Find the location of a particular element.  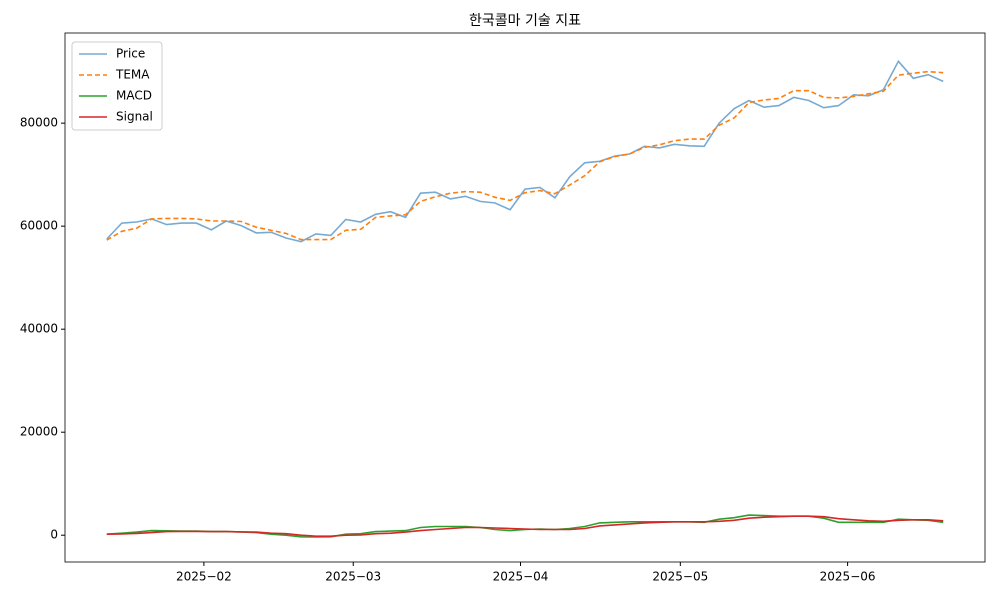

legend-label: Signal is located at coordinates (134, 117).